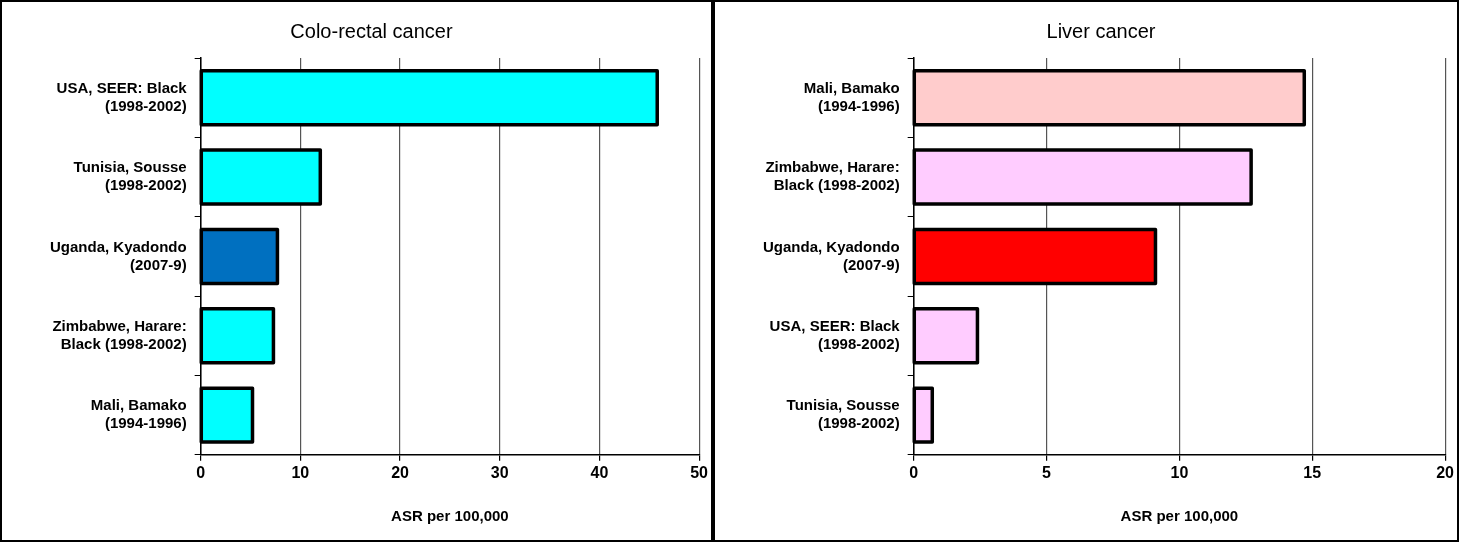  Describe the element at coordinates (499, 472) in the screenshot. I see `x-tick-label: 30` at that location.